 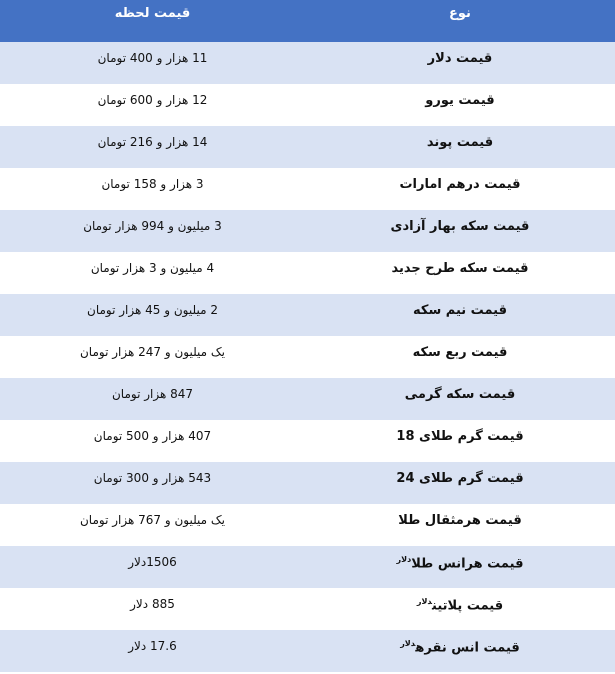 I want to click on item-price: 3 هزار و 158 تومان, so click(x=152, y=184).